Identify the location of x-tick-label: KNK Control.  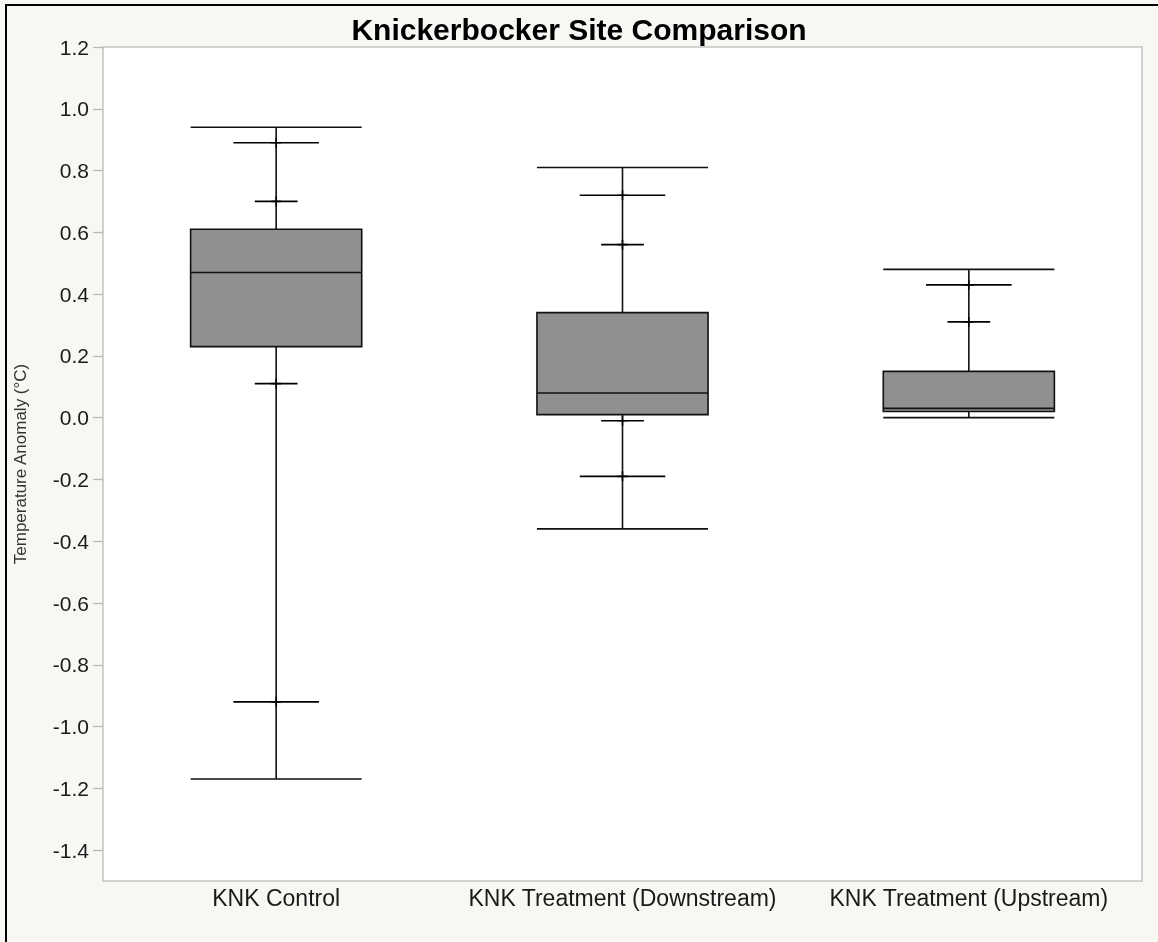
(276, 897).